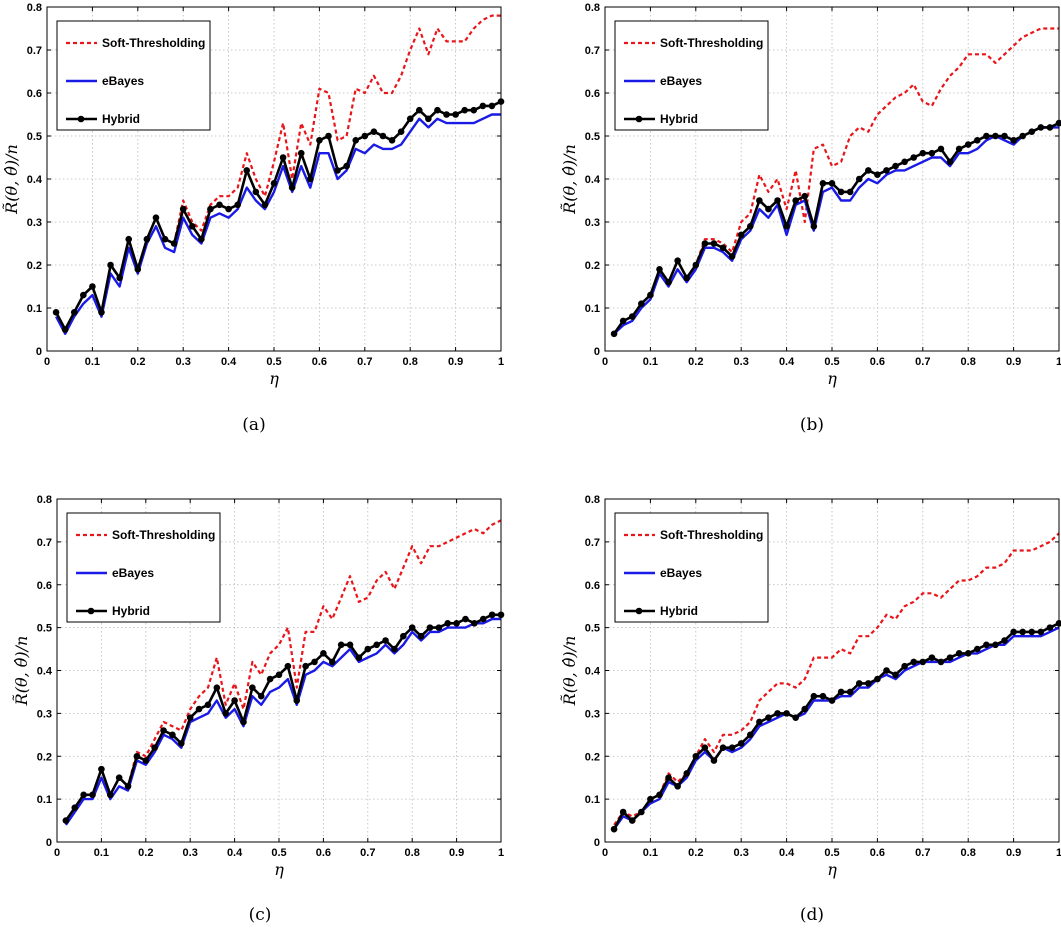 The height and width of the screenshot is (934, 1061). I want to click on x-tick-label: 0.7, so click(922, 362).